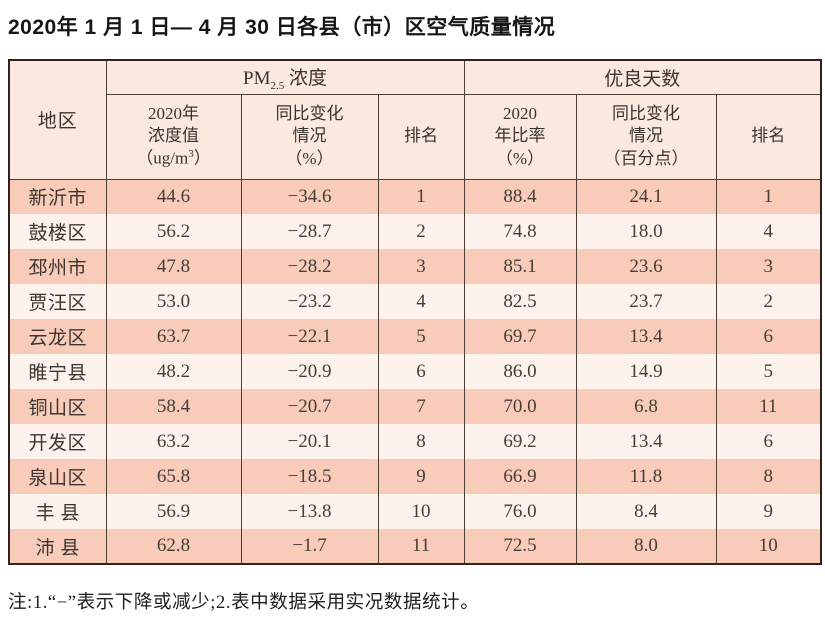 Image resolution: width=825 pixels, height=620 pixels. I want to click on table-row: 新沂市 44.6 −34.6 1 88.4 24.1 1, so click(415, 196).